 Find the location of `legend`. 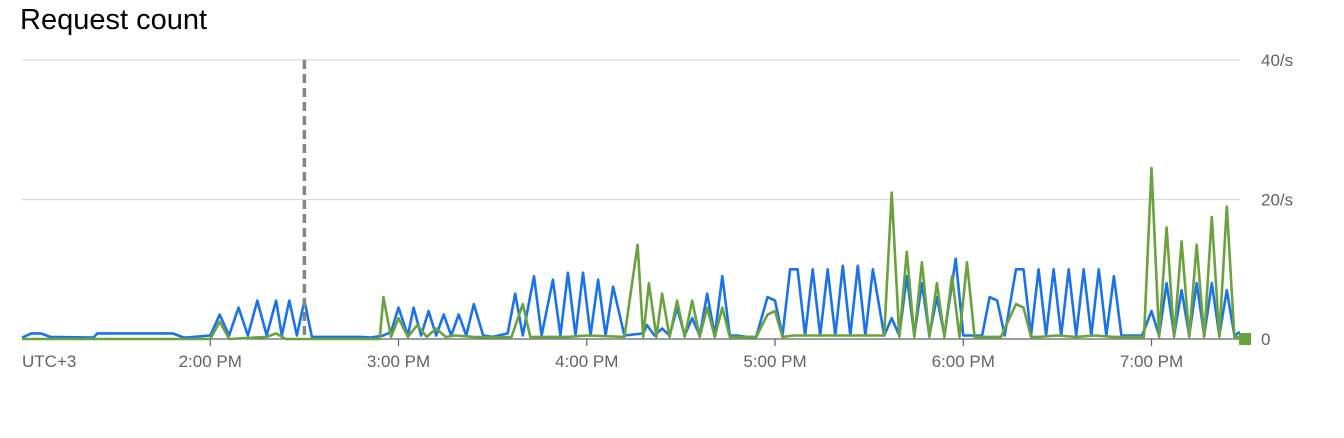

legend is located at coordinates (1245, 339).